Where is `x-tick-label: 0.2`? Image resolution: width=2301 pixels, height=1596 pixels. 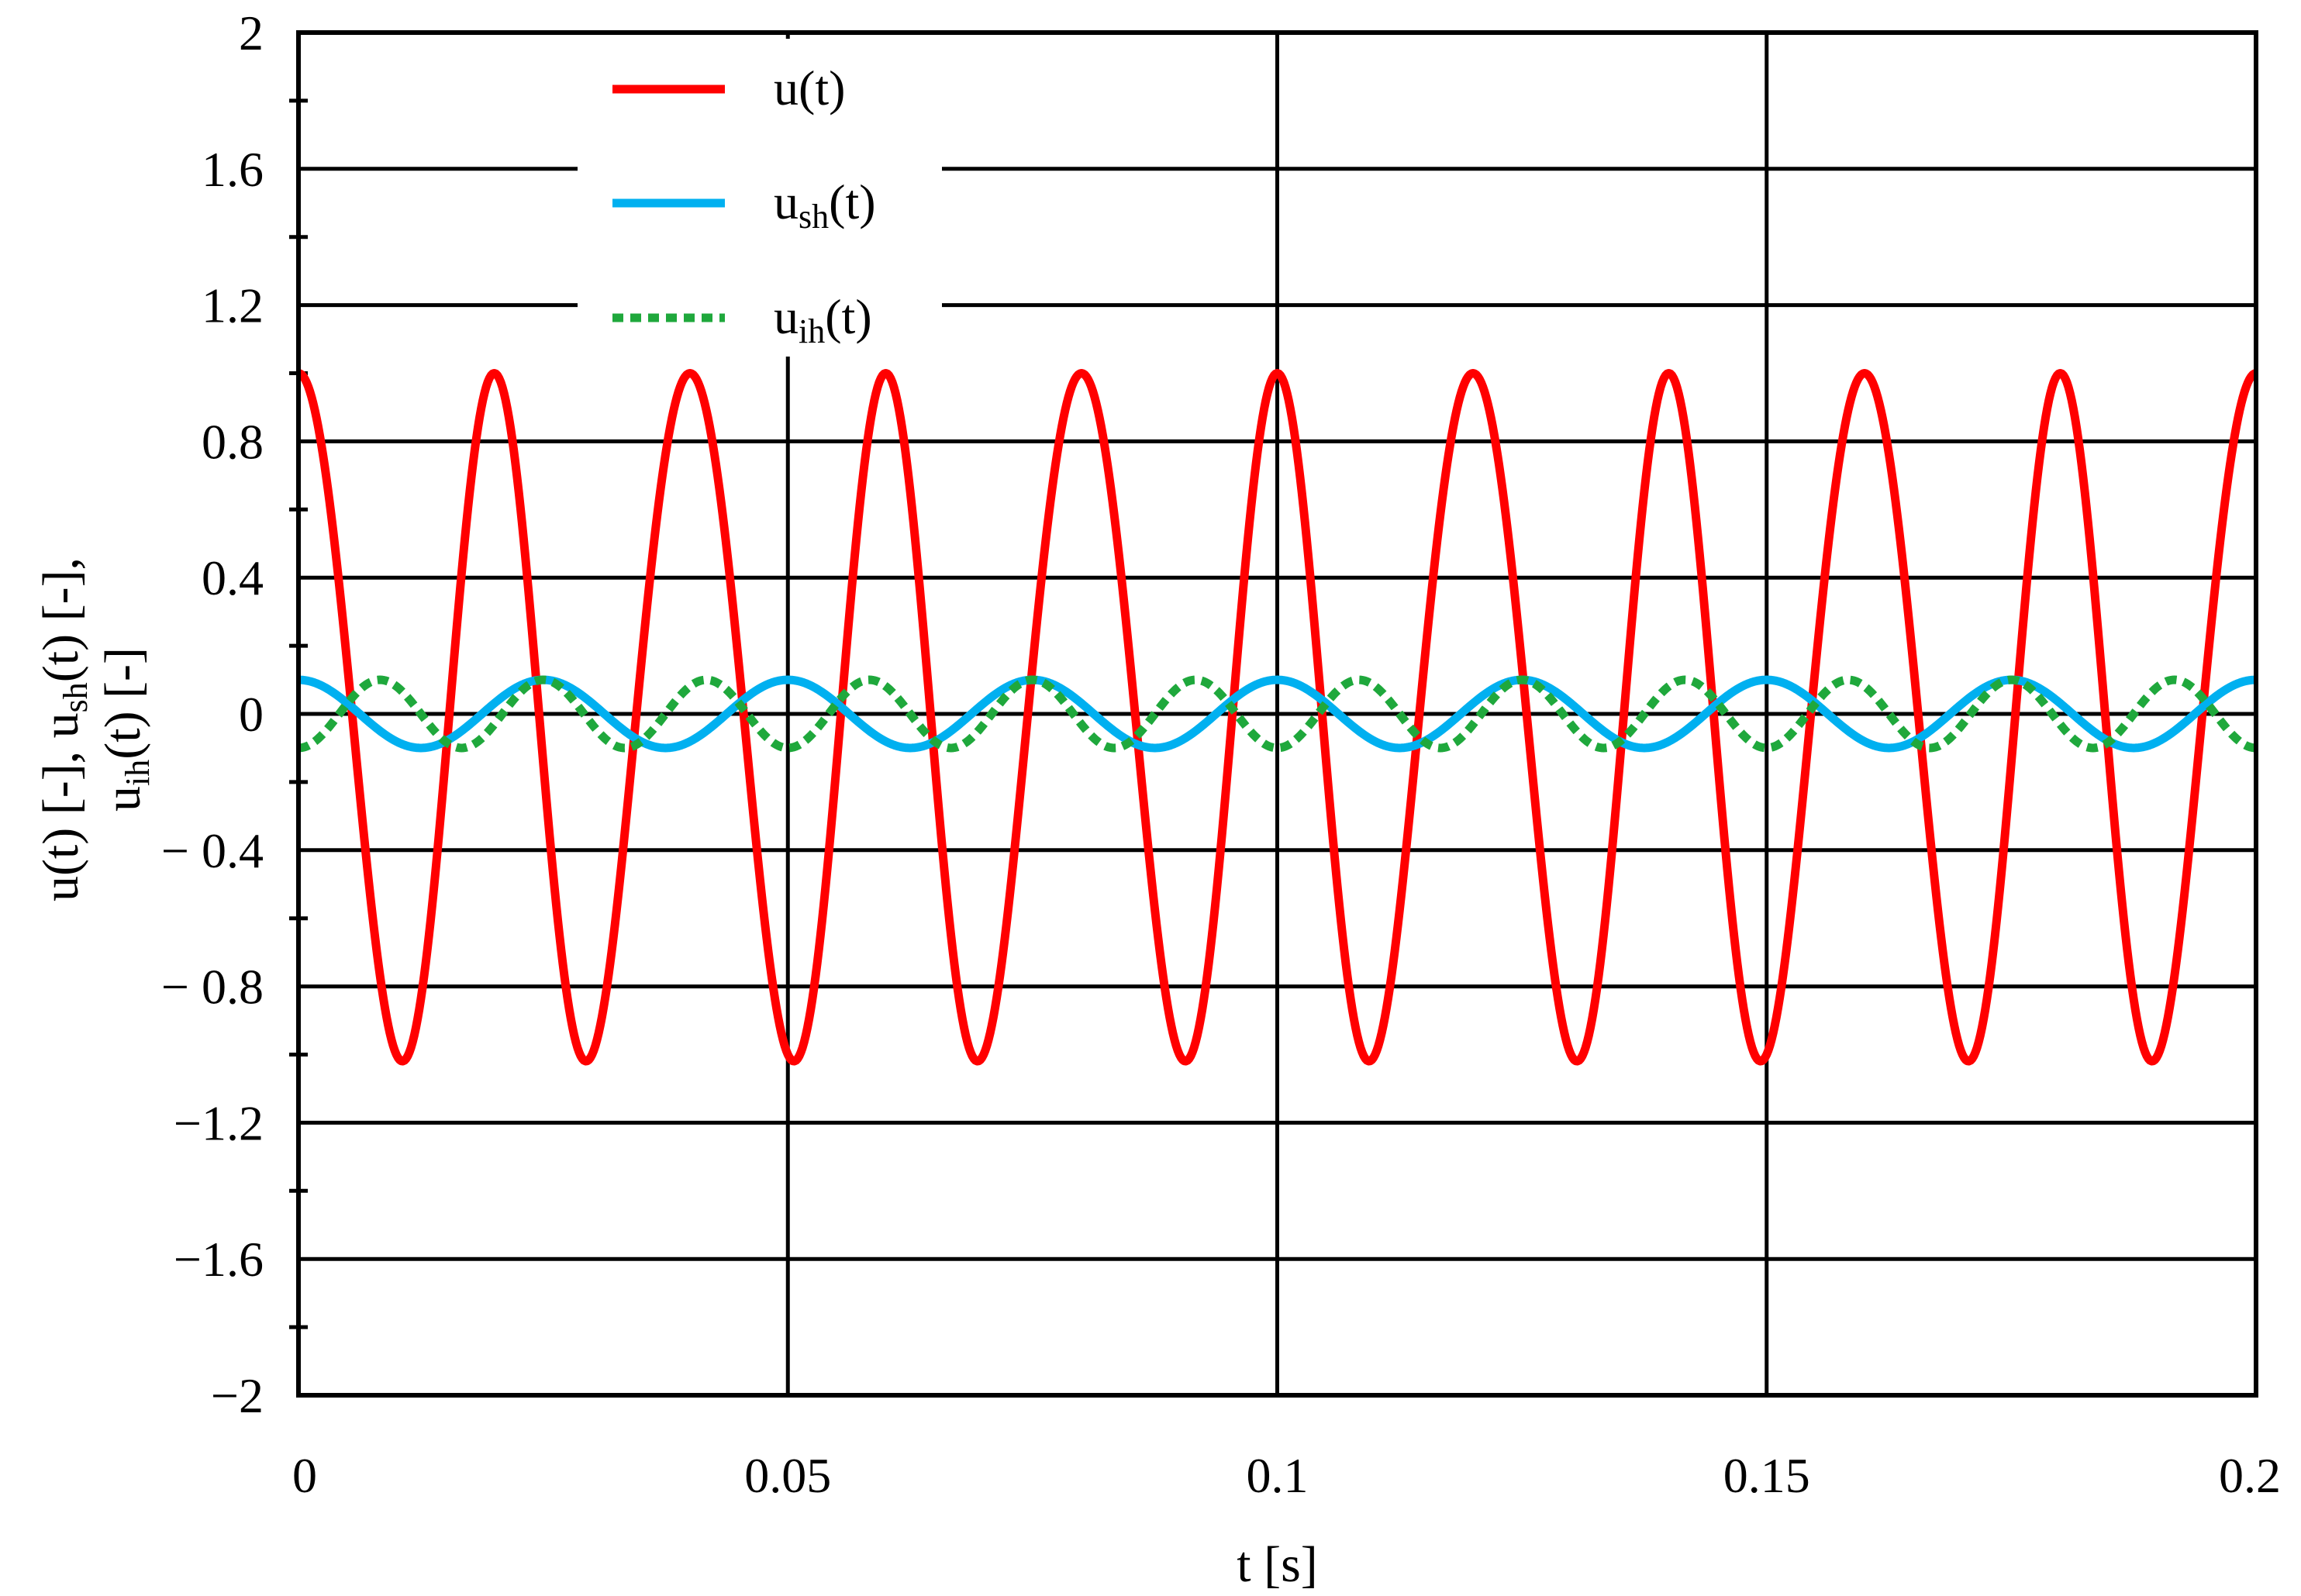 x-tick-label: 0.2 is located at coordinates (2250, 1475).